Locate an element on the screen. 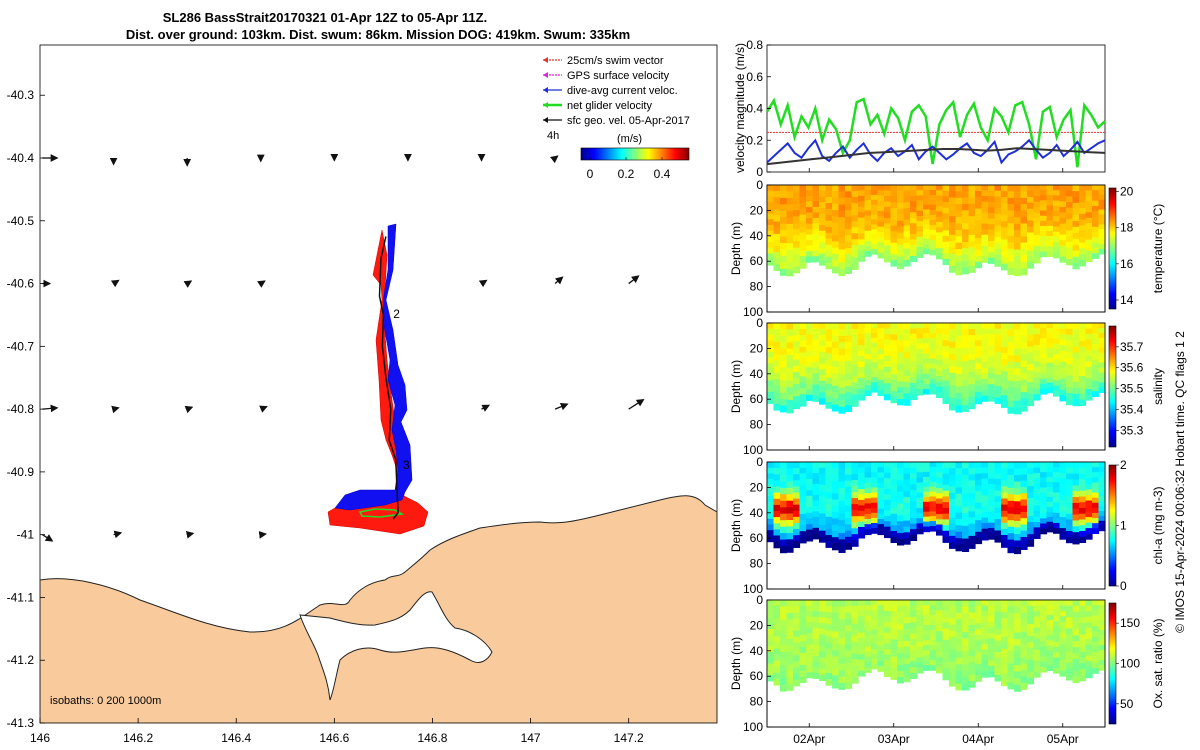  geo-vector-arrow is located at coordinates (483, 283).